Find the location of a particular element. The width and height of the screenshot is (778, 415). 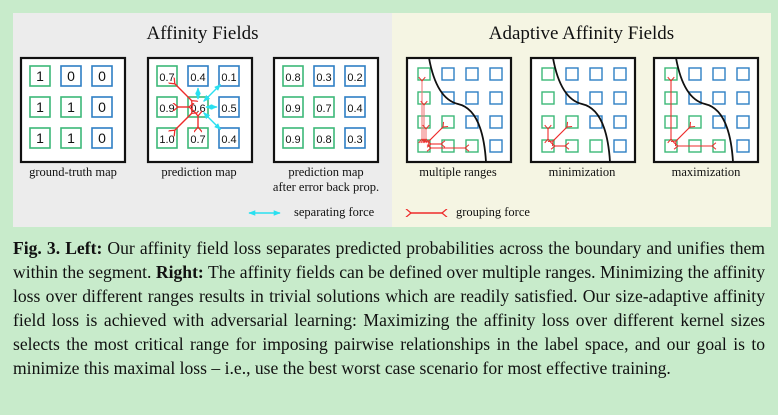

panel-title-affinity-fields: Affinity Fields is located at coordinates (202, 33).